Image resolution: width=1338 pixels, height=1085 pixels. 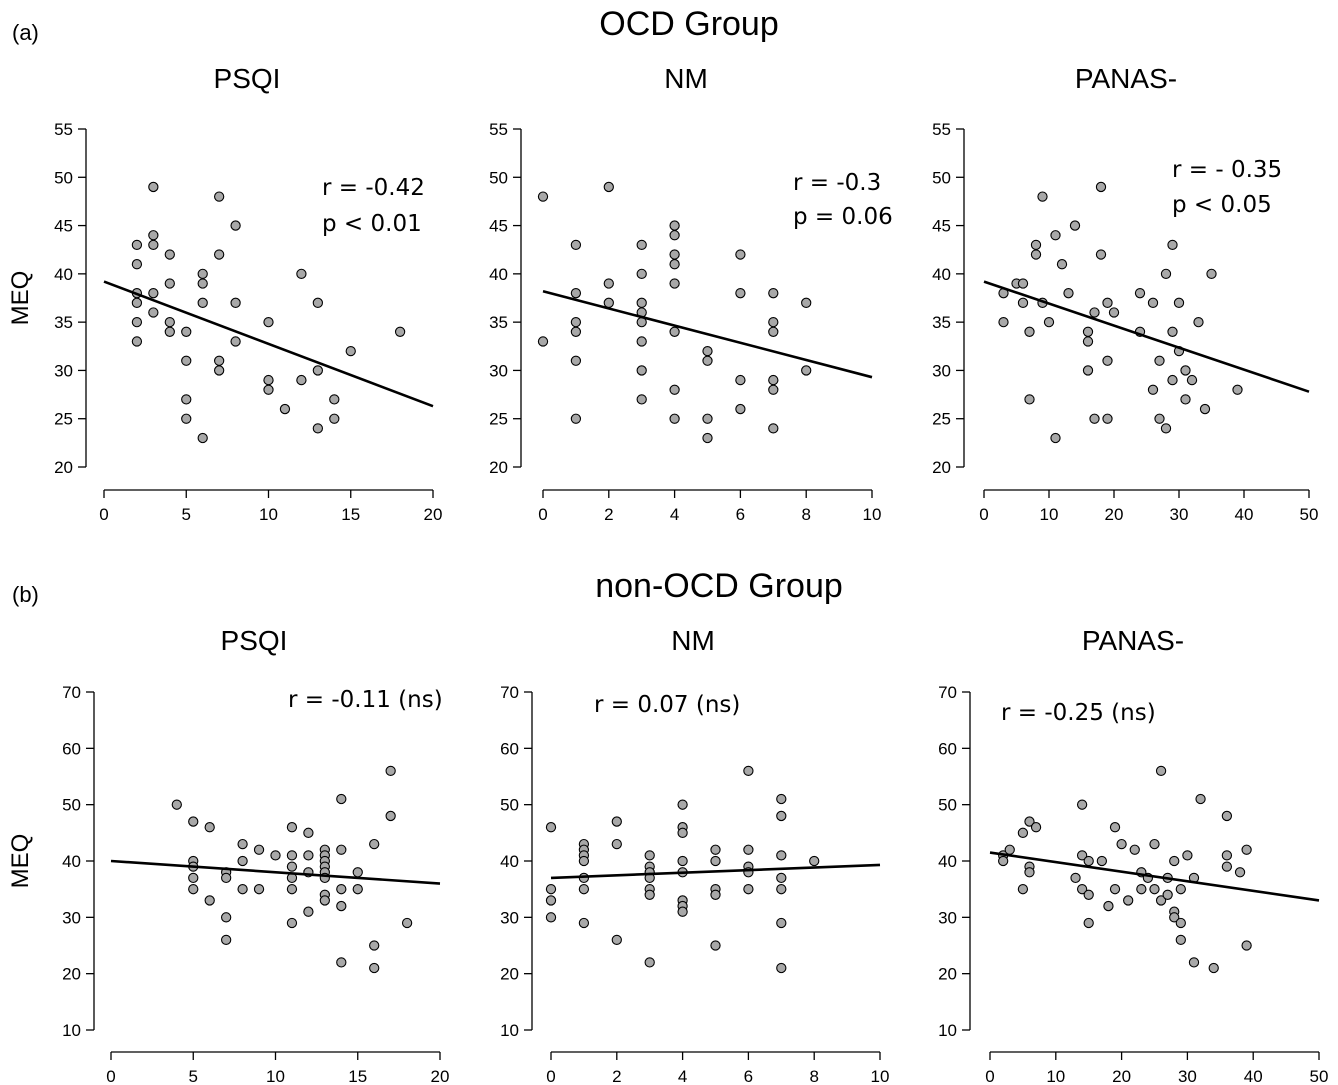 What do you see at coordinates (616, 1076) in the screenshot?
I see `x-tick-label: 2` at bounding box center [616, 1076].